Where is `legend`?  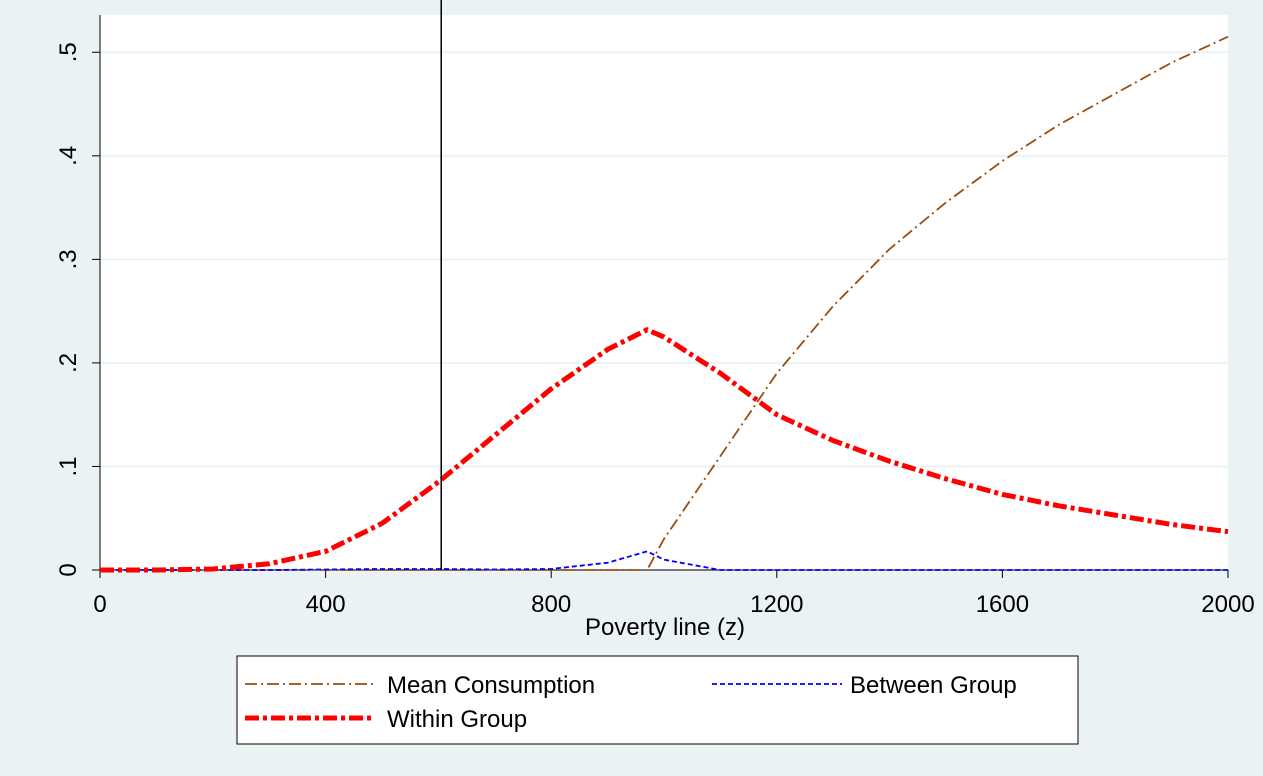 legend is located at coordinates (657, 700).